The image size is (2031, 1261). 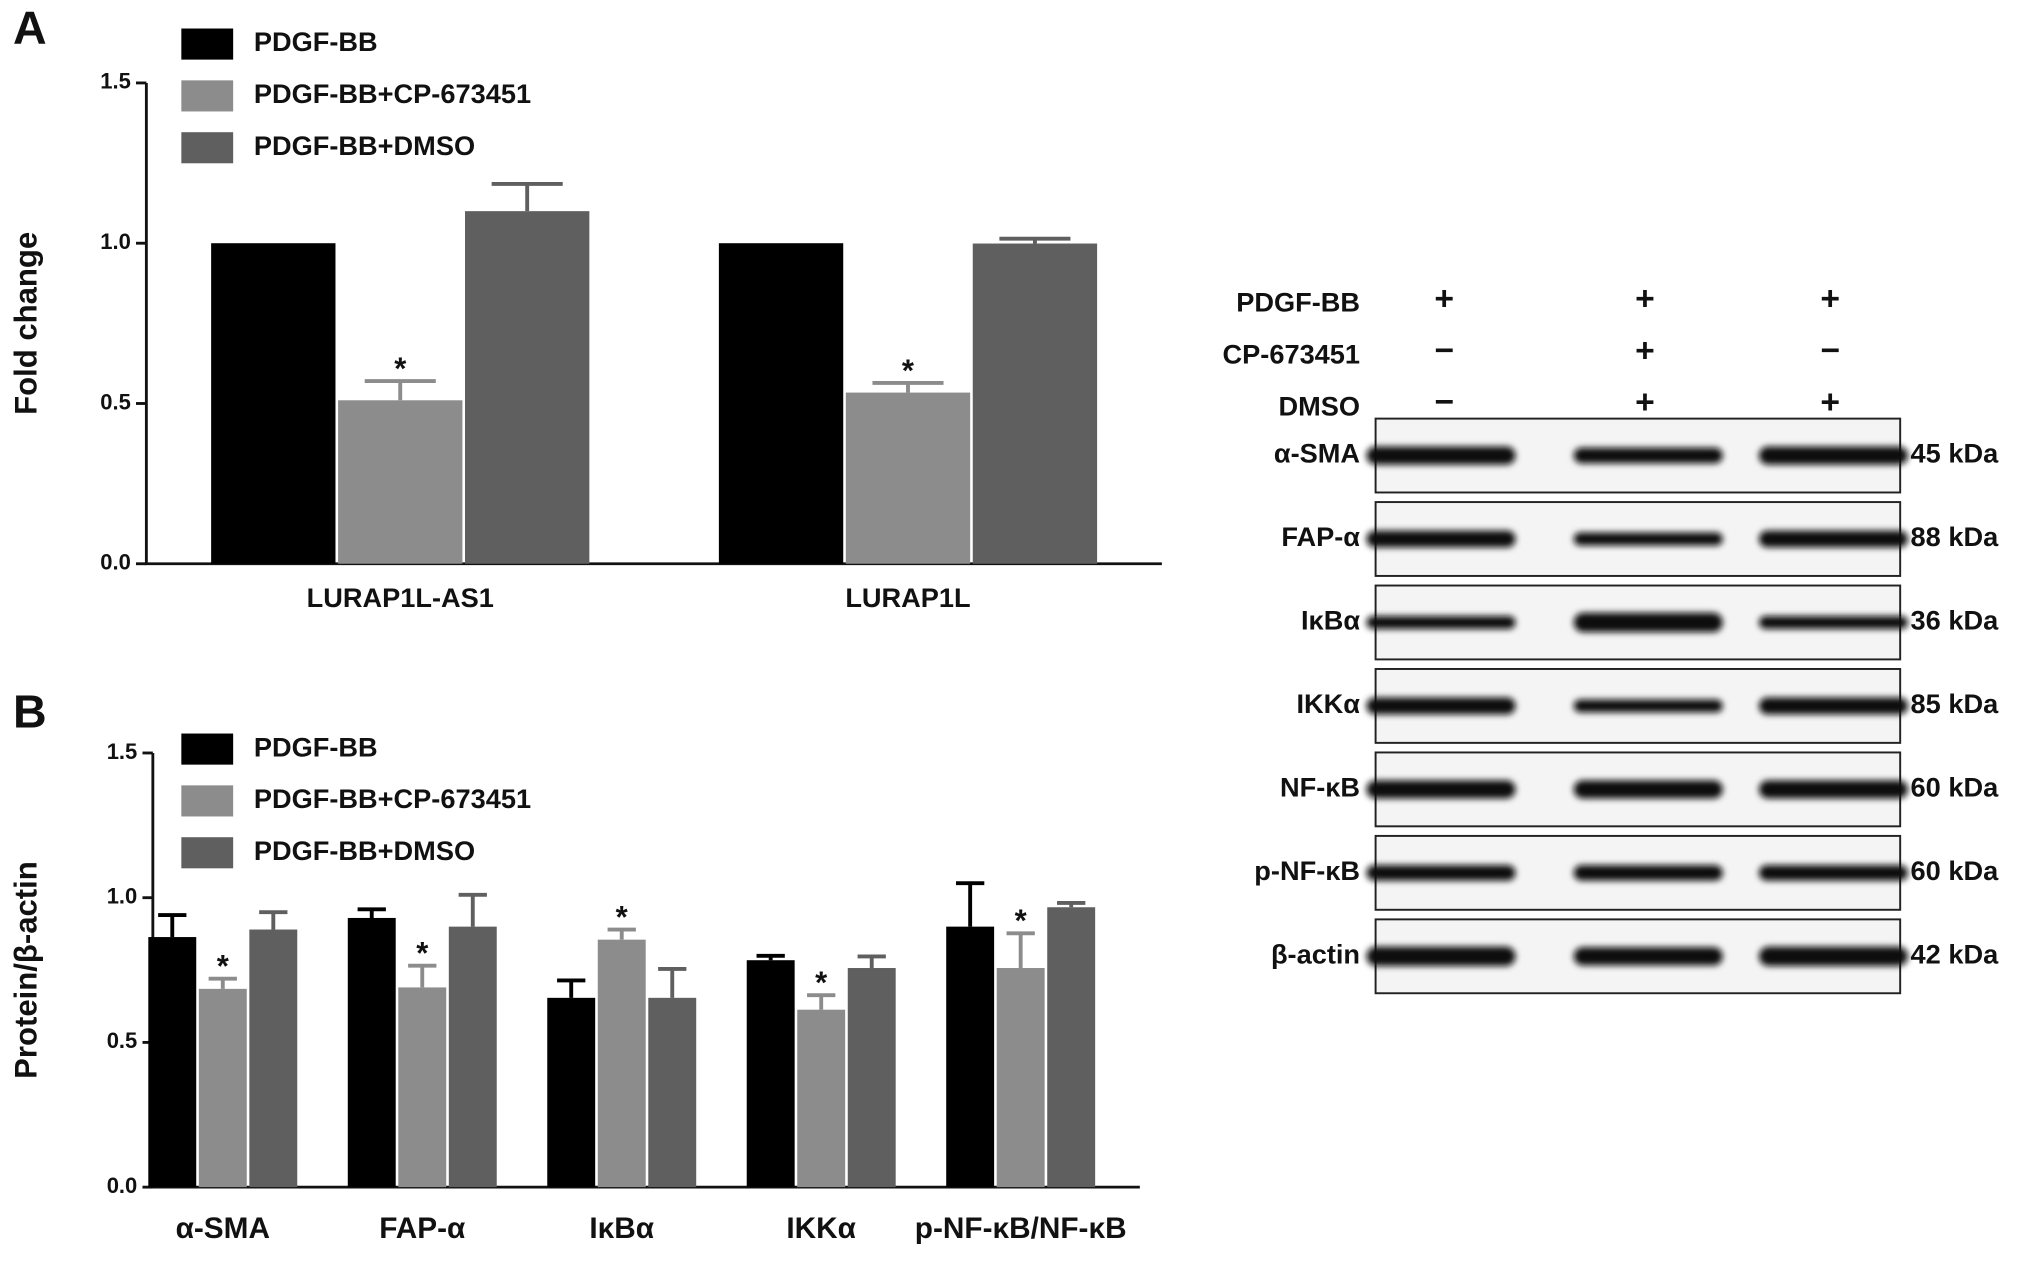 What do you see at coordinates (1317, 453) in the screenshot?
I see `band-label: α-SMA` at bounding box center [1317, 453].